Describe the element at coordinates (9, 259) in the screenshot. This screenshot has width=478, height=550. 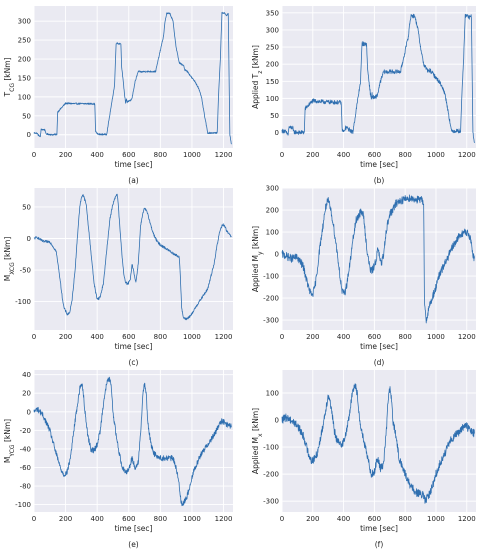
I see `y-axis-label: MXCG [kNm]` at that location.